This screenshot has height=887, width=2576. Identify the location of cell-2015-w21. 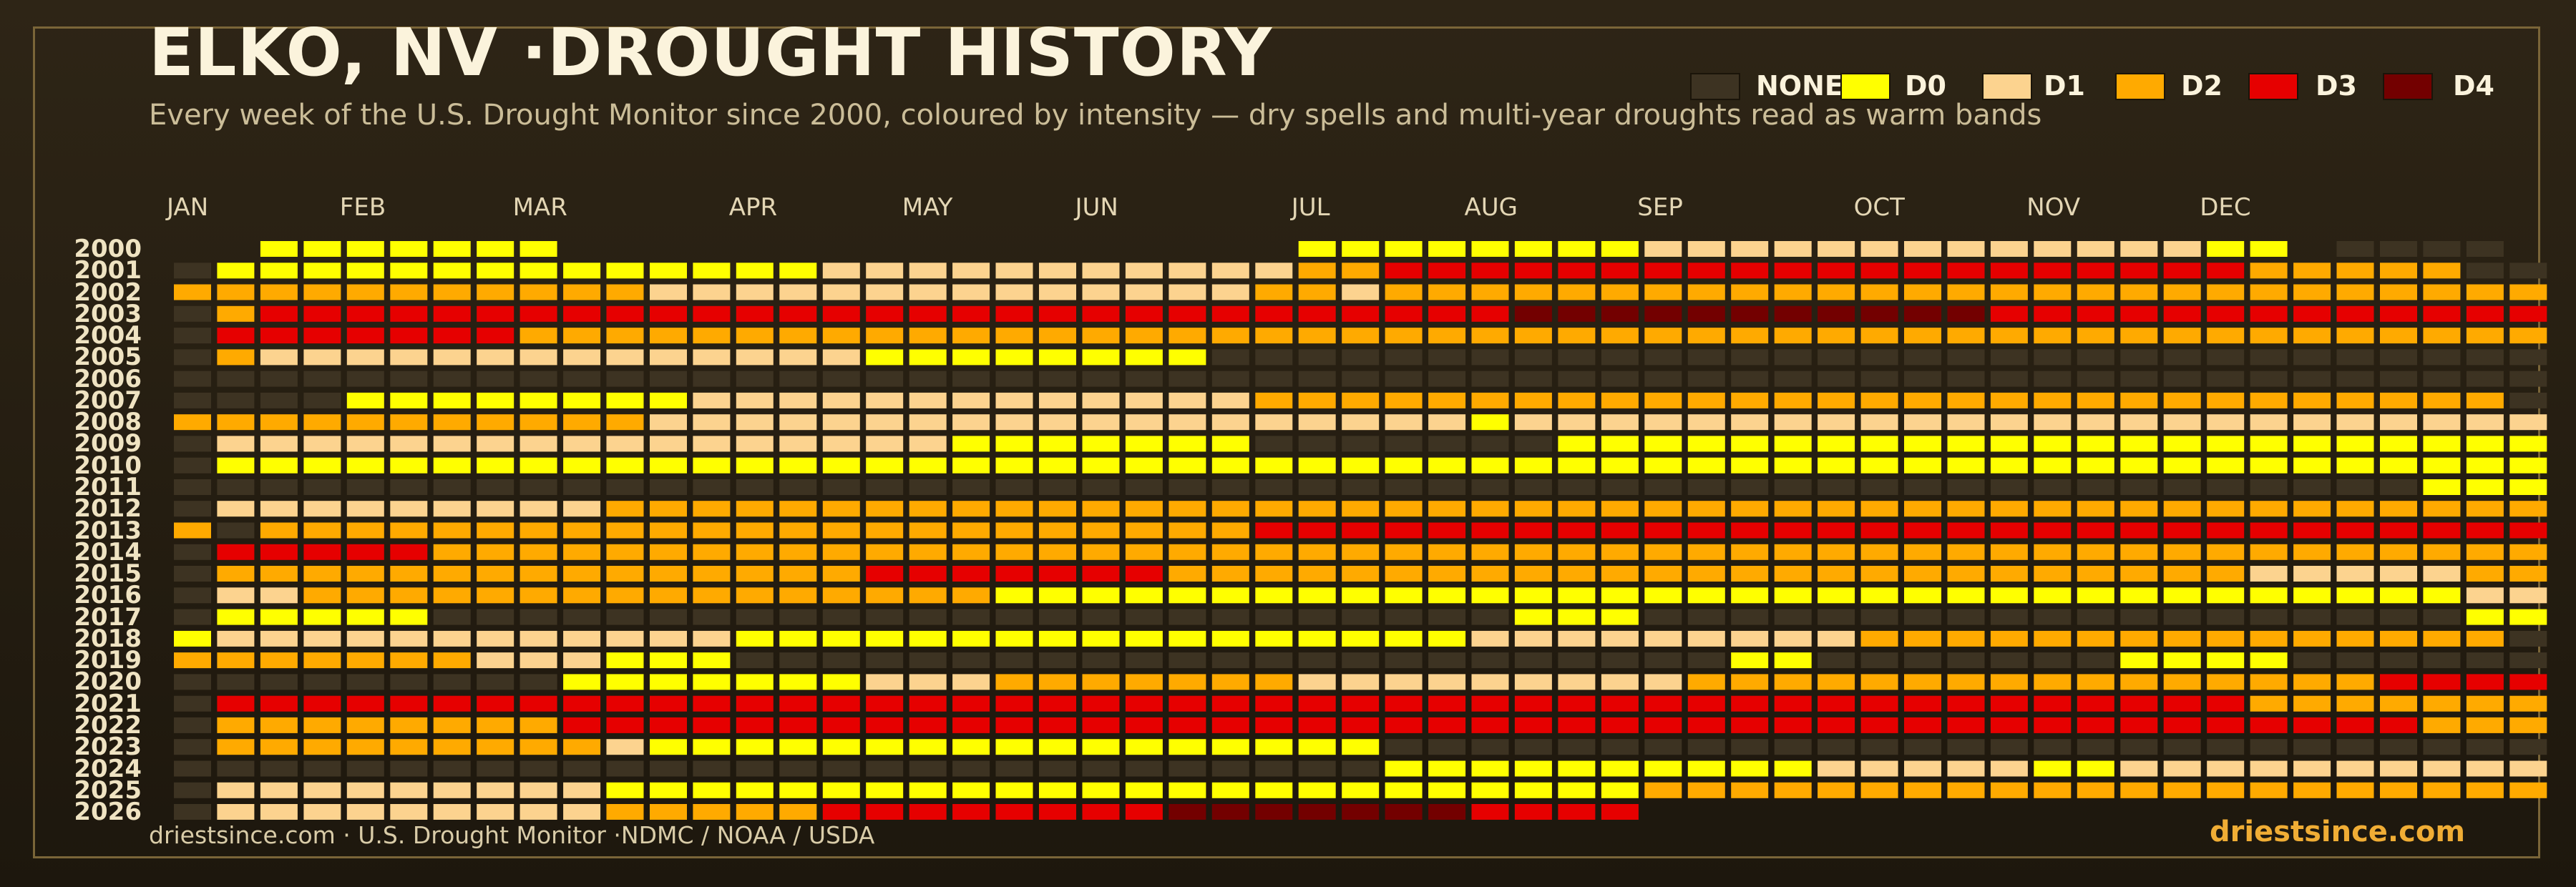
(1057, 574).